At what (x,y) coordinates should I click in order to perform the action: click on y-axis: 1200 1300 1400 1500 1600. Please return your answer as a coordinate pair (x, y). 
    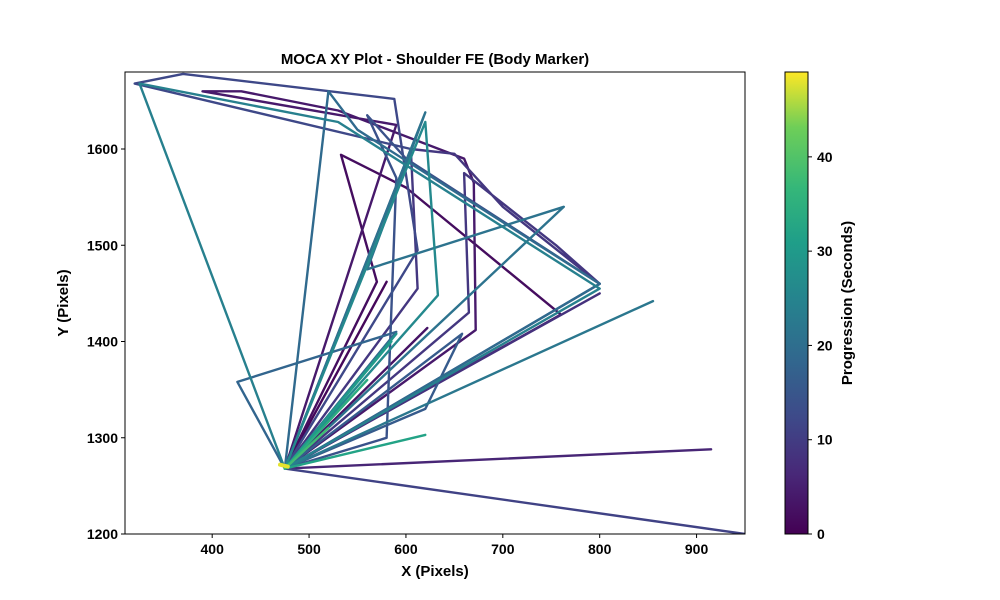
    Looking at the image, I should click on (106, 341).